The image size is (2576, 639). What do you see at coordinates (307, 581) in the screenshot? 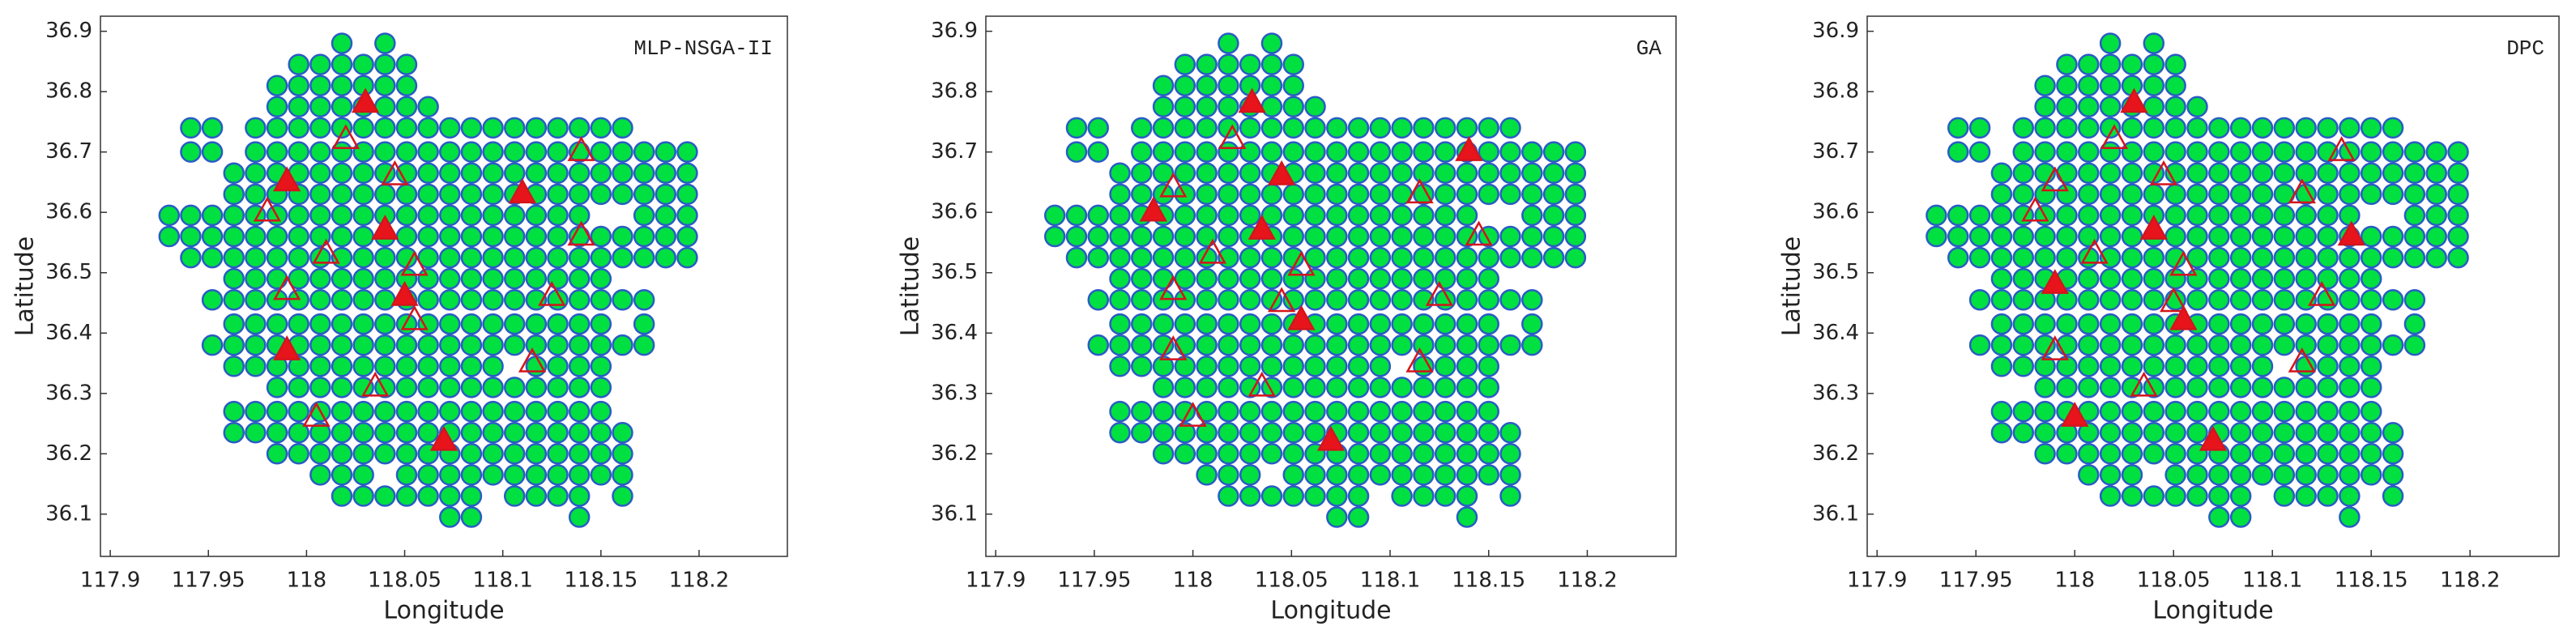
I see `x-tick-label: 118` at bounding box center [307, 581].